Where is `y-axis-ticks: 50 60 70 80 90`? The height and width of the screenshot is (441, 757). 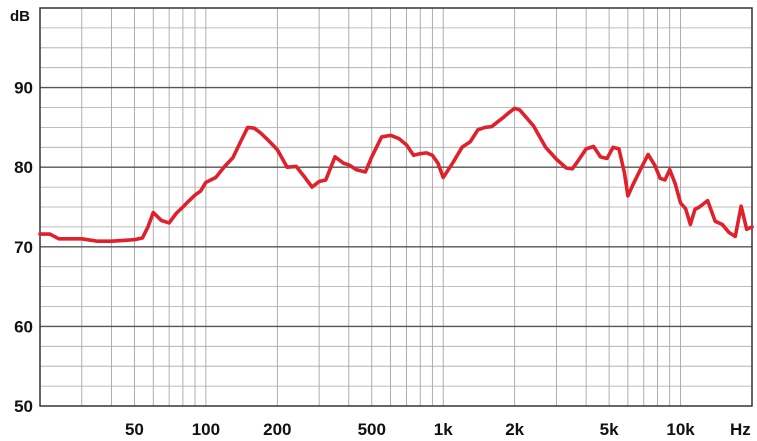 y-axis-ticks: 50 60 70 80 90 is located at coordinates (23, 247).